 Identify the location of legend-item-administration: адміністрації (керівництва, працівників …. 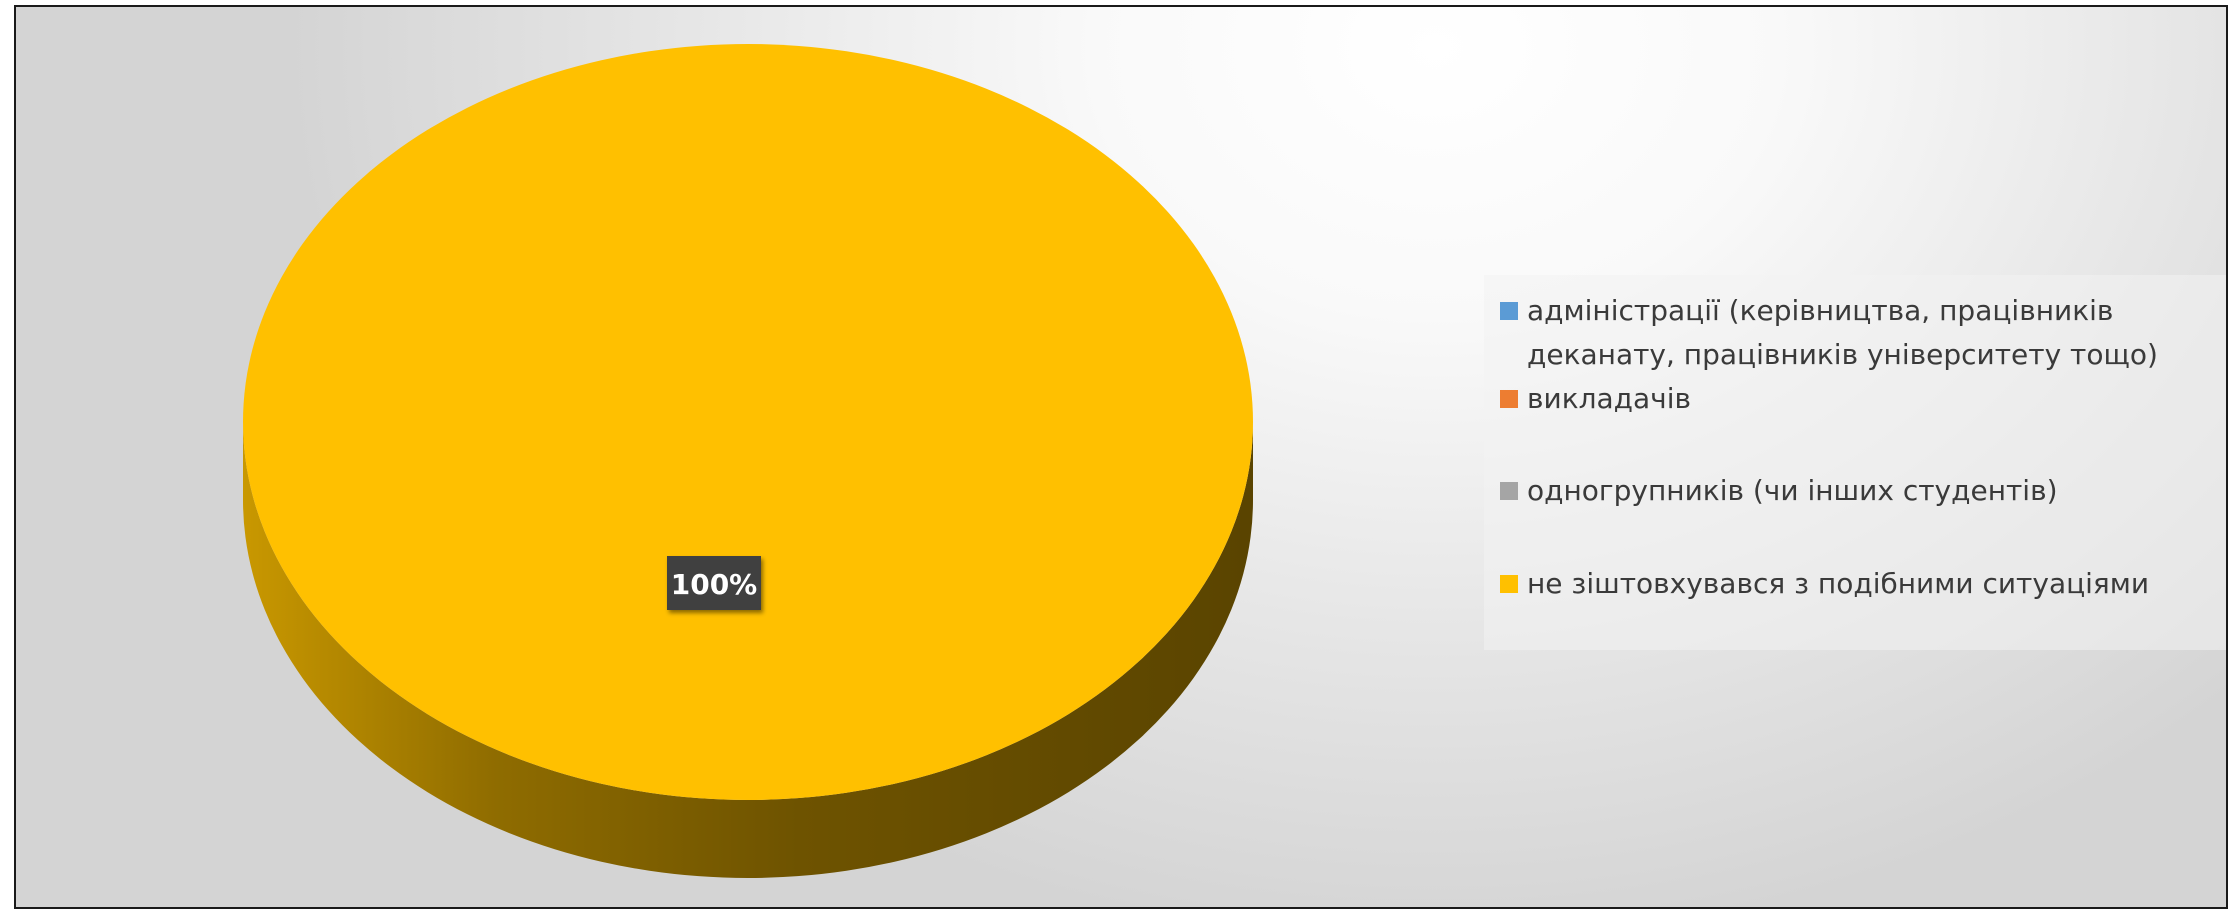
(1859, 333).